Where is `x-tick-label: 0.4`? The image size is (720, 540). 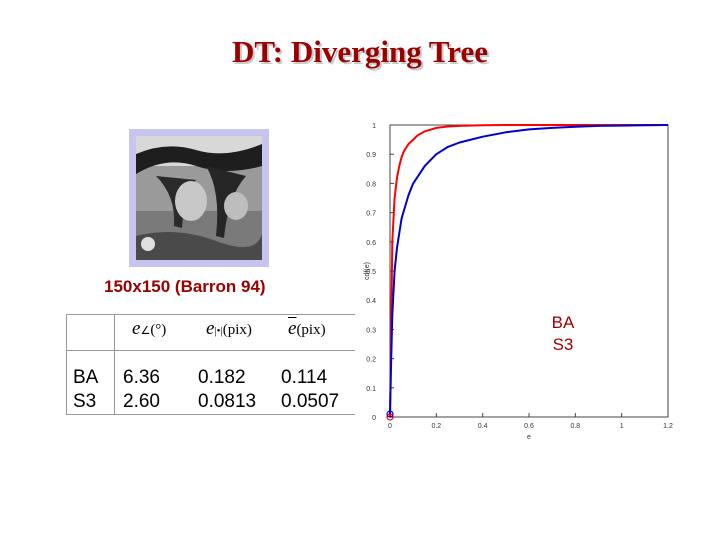
x-tick-label: 0.4 is located at coordinates (483, 426).